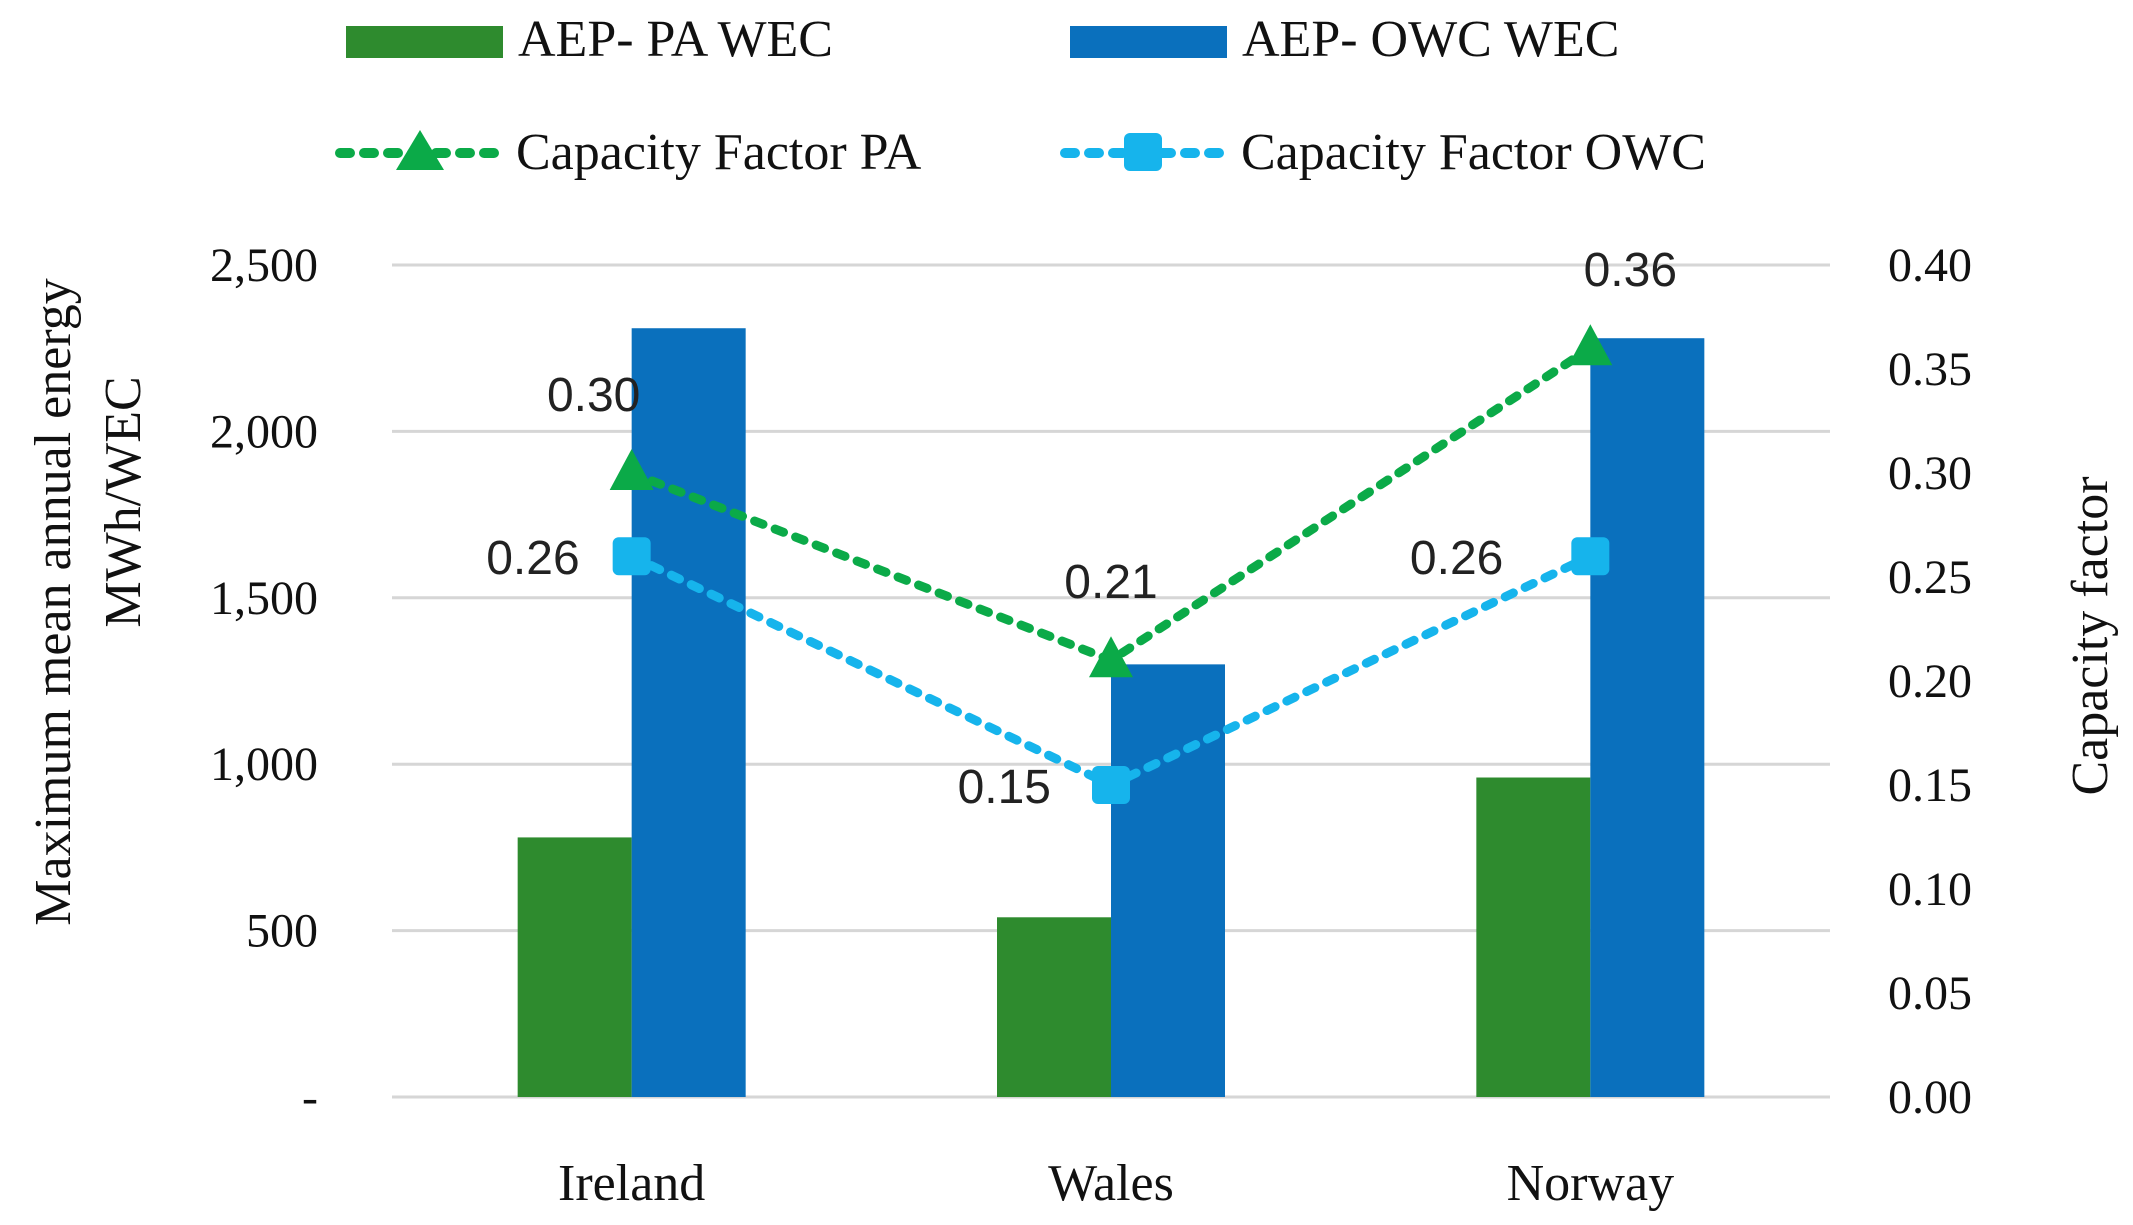 The image size is (2133, 1225). Describe the element at coordinates (1930, 369) in the screenshot. I see `y2-tick-label: 0.35` at that location.